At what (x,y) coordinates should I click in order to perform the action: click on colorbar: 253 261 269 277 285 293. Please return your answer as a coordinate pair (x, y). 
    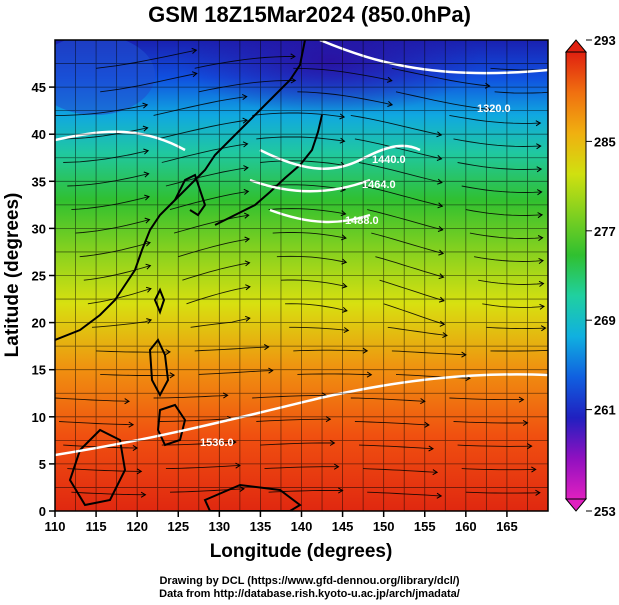
    Looking at the image, I should click on (590, 276).